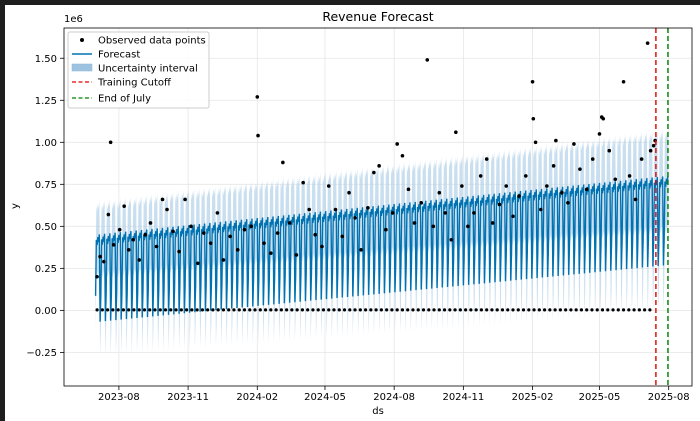 The image size is (700, 421). I want to click on x-tick-label: 2024-02, so click(257, 397).